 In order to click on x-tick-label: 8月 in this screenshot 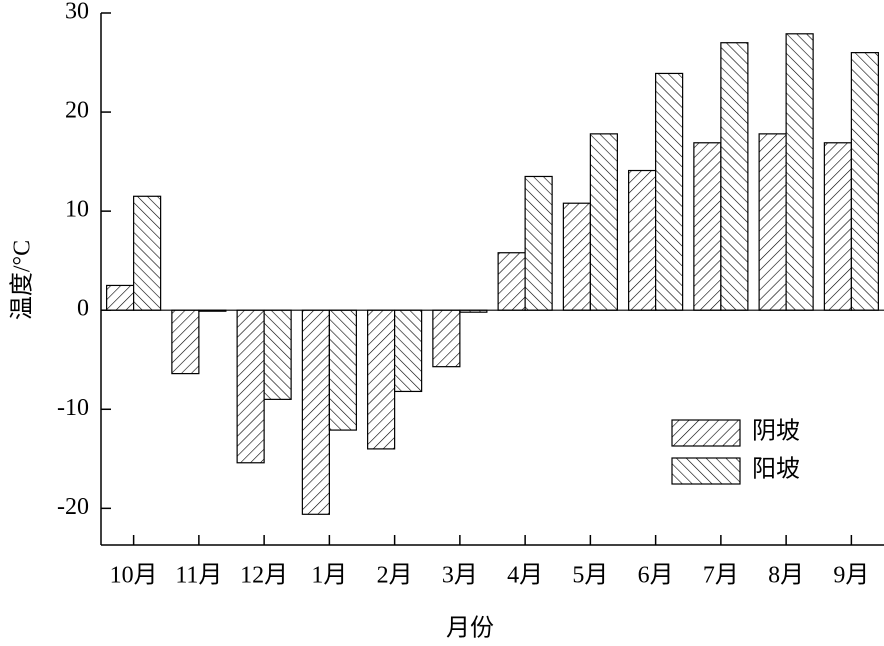, I will do `click(786, 576)`.